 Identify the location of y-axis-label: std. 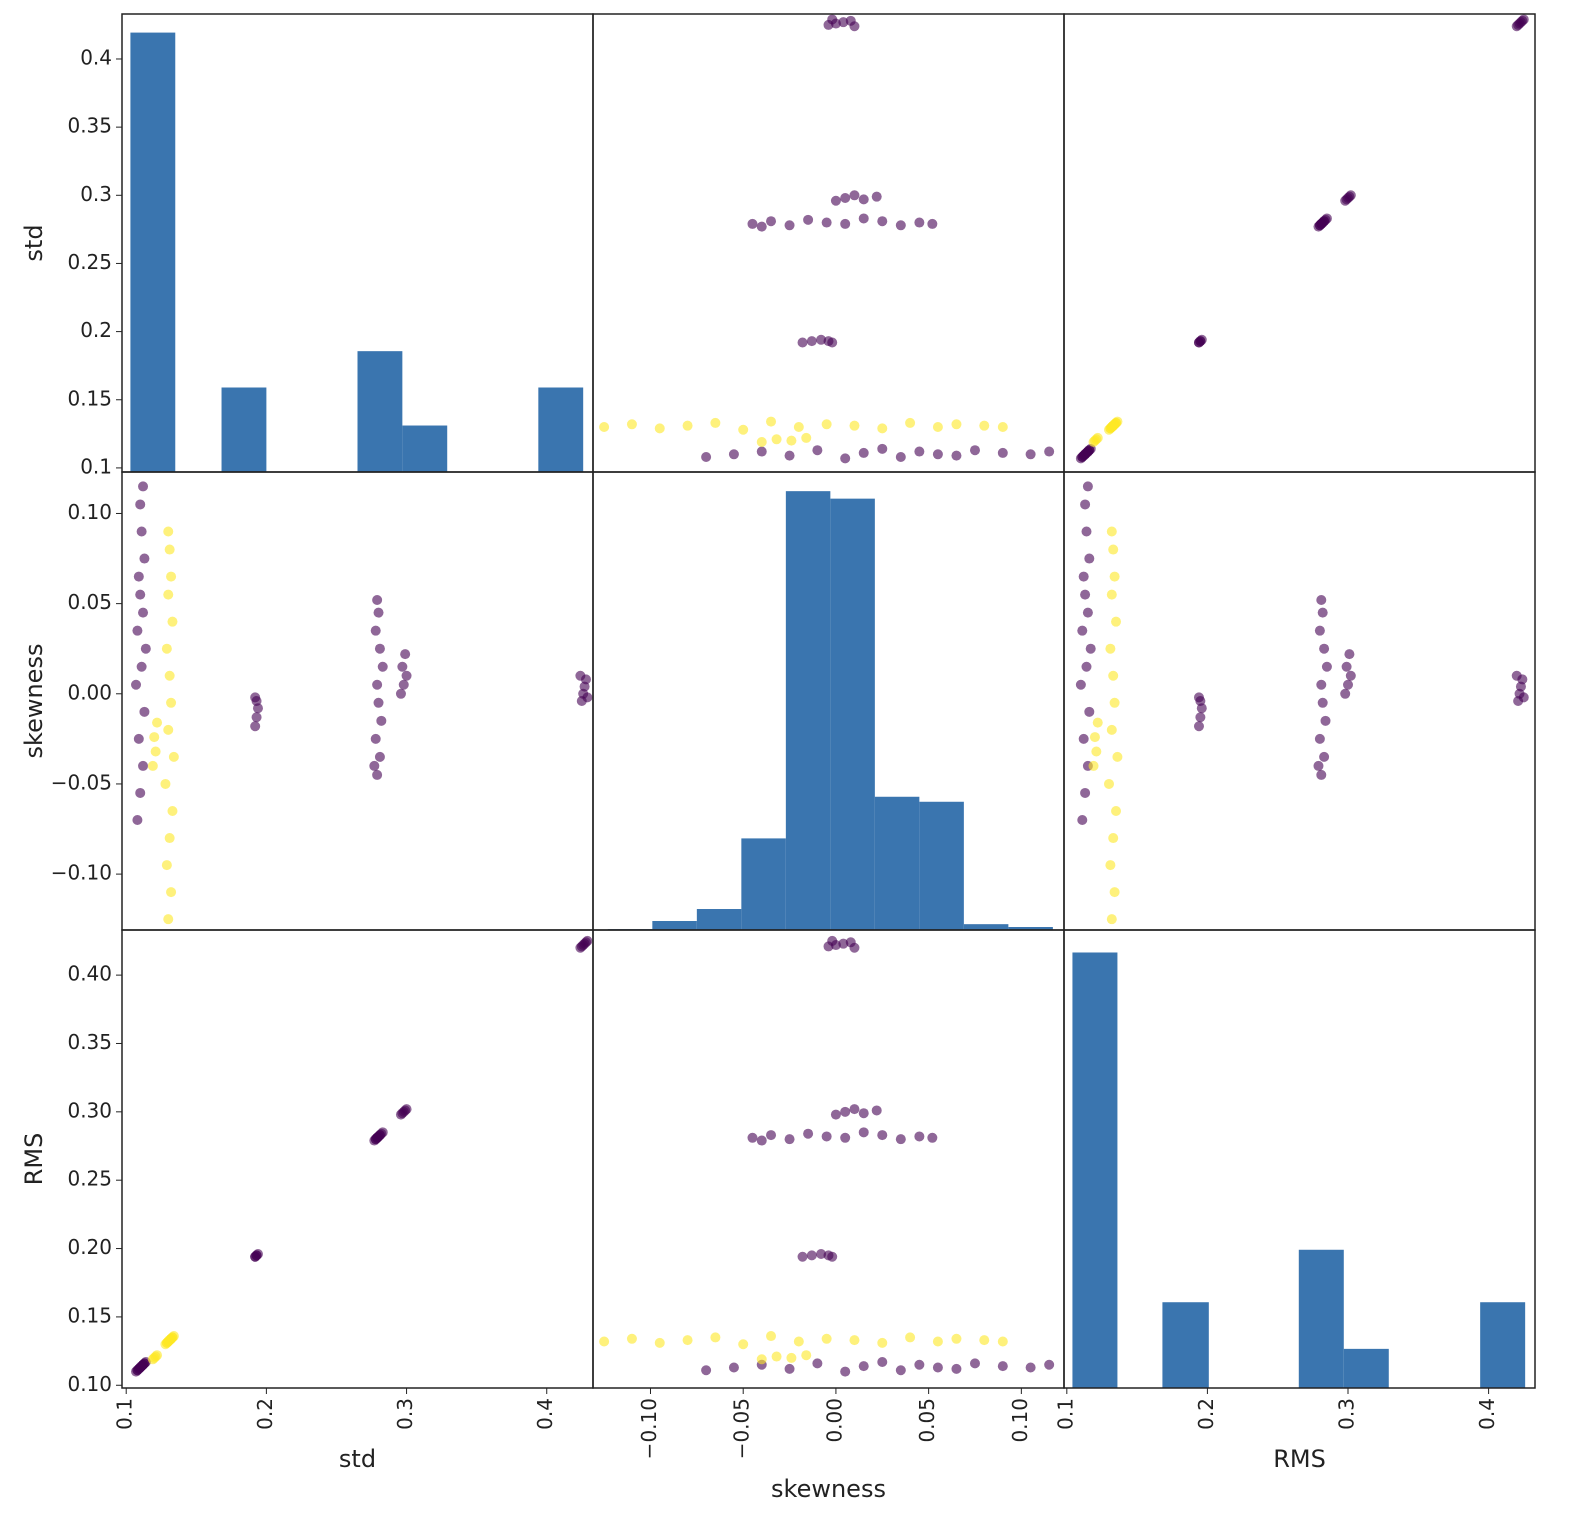
(34, 242).